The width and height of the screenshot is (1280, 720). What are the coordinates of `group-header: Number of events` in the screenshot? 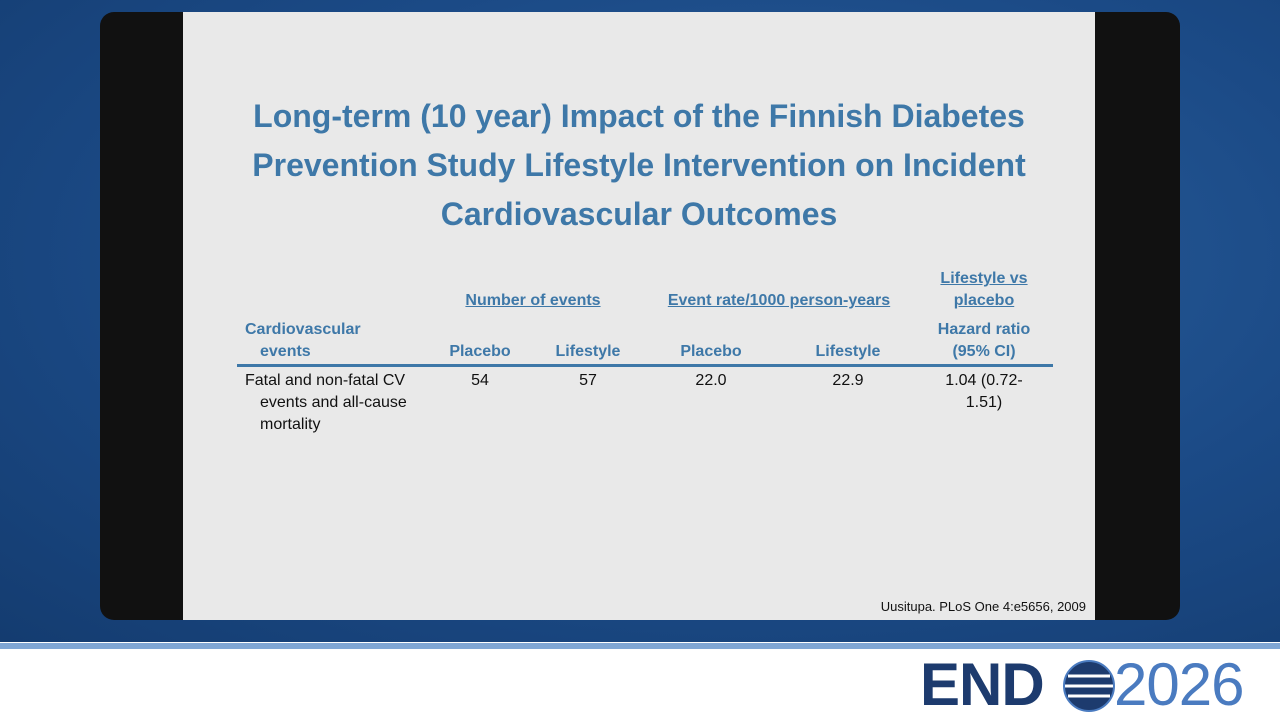 It's located at (533, 300).